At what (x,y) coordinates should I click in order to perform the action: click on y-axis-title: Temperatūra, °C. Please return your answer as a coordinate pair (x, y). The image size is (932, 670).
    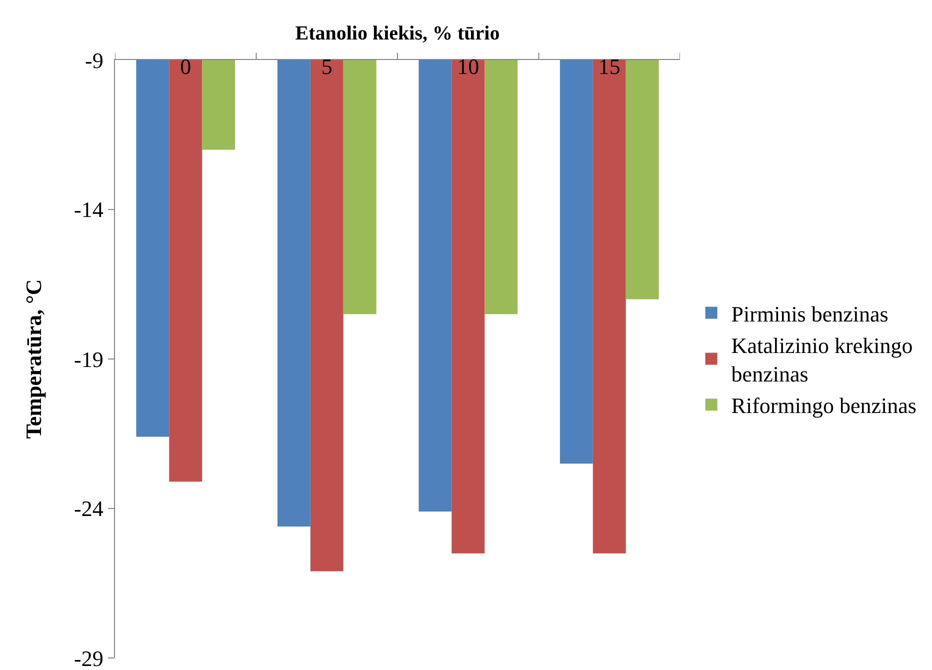
    Looking at the image, I should click on (33, 359).